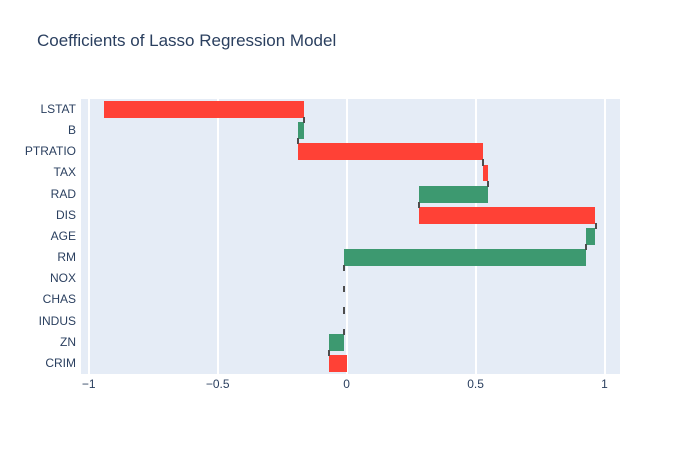  I want to click on y-tick-label-nox: NOX, so click(62, 278).